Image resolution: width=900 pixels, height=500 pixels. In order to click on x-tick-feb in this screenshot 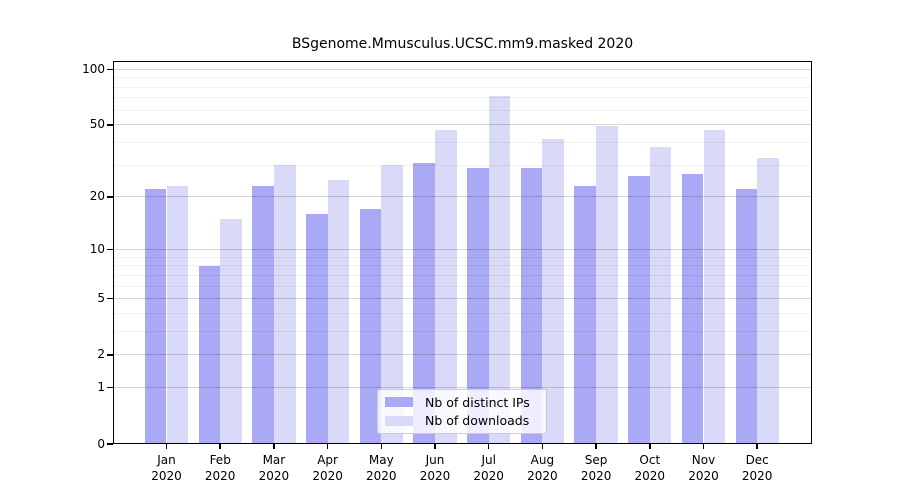, I will do `click(220, 446)`.